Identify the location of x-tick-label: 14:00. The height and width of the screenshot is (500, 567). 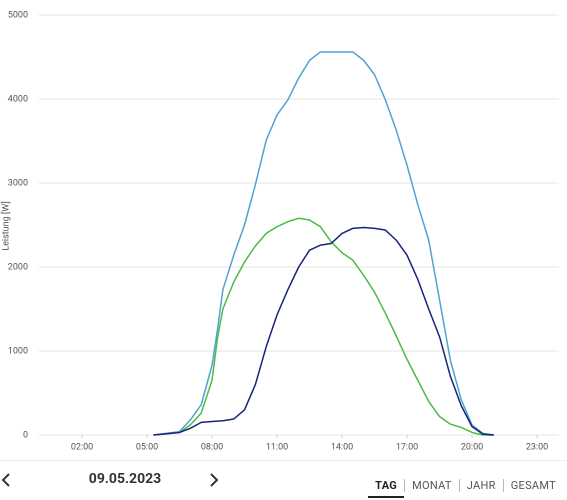
(342, 447).